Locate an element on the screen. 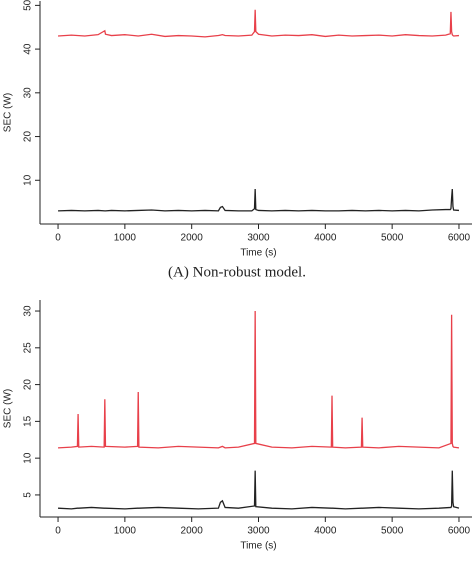 The width and height of the screenshot is (474, 564). y-tick-label: 25 is located at coordinates (28, 348).